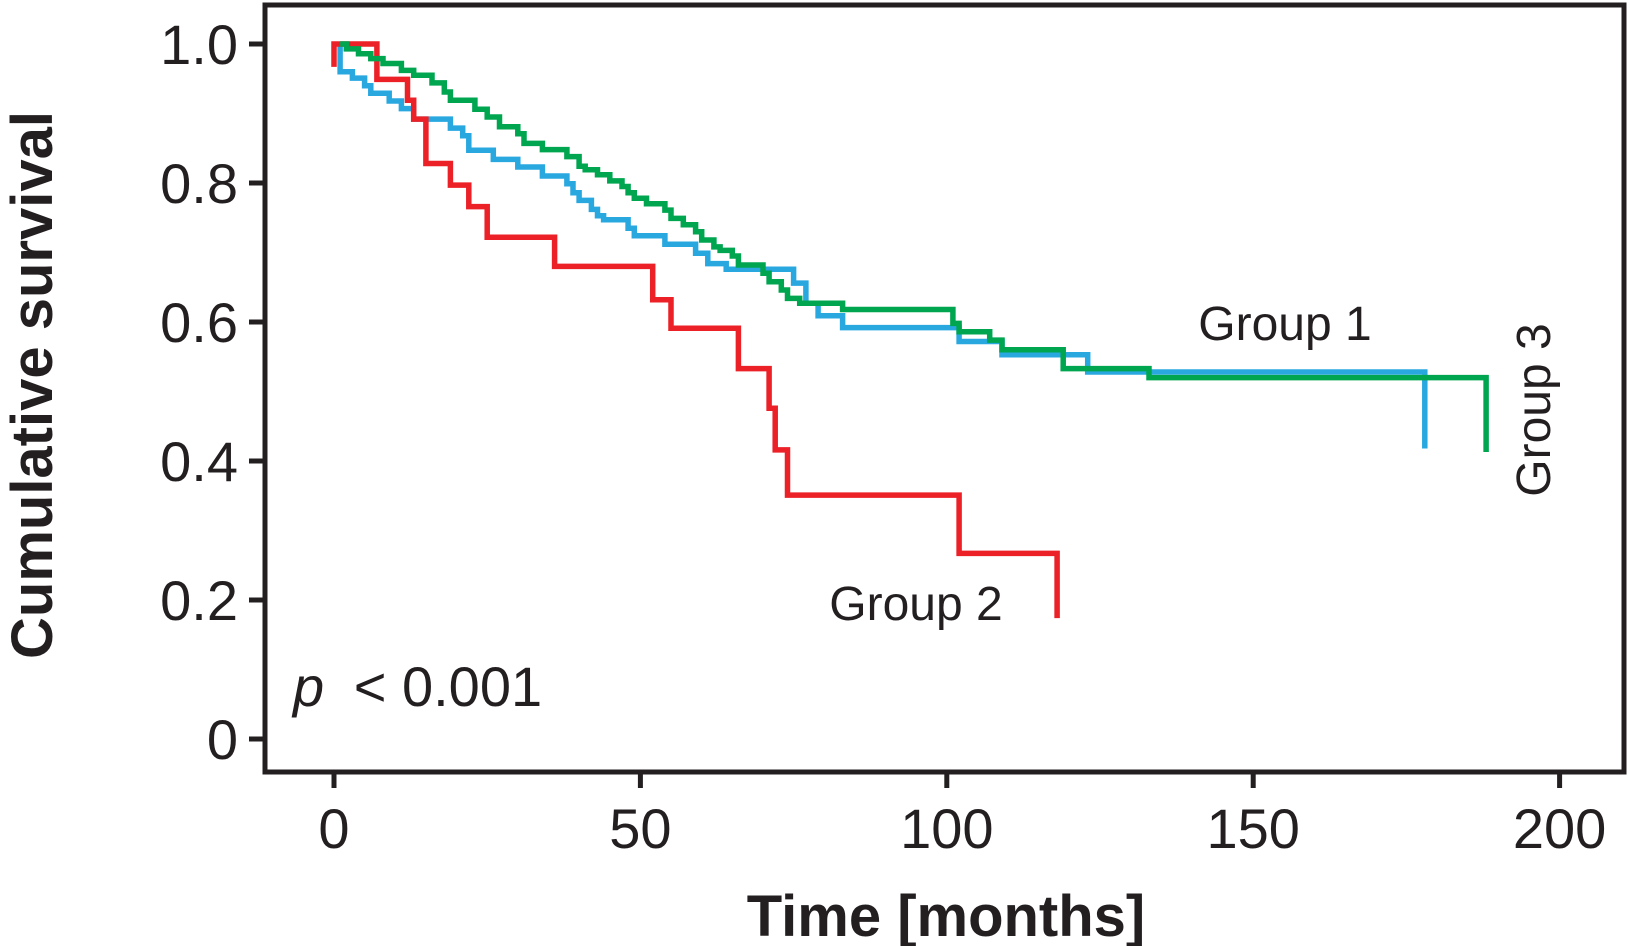 The width and height of the screenshot is (1630, 946). I want to click on x-axis-title: Time [months], so click(946, 915).